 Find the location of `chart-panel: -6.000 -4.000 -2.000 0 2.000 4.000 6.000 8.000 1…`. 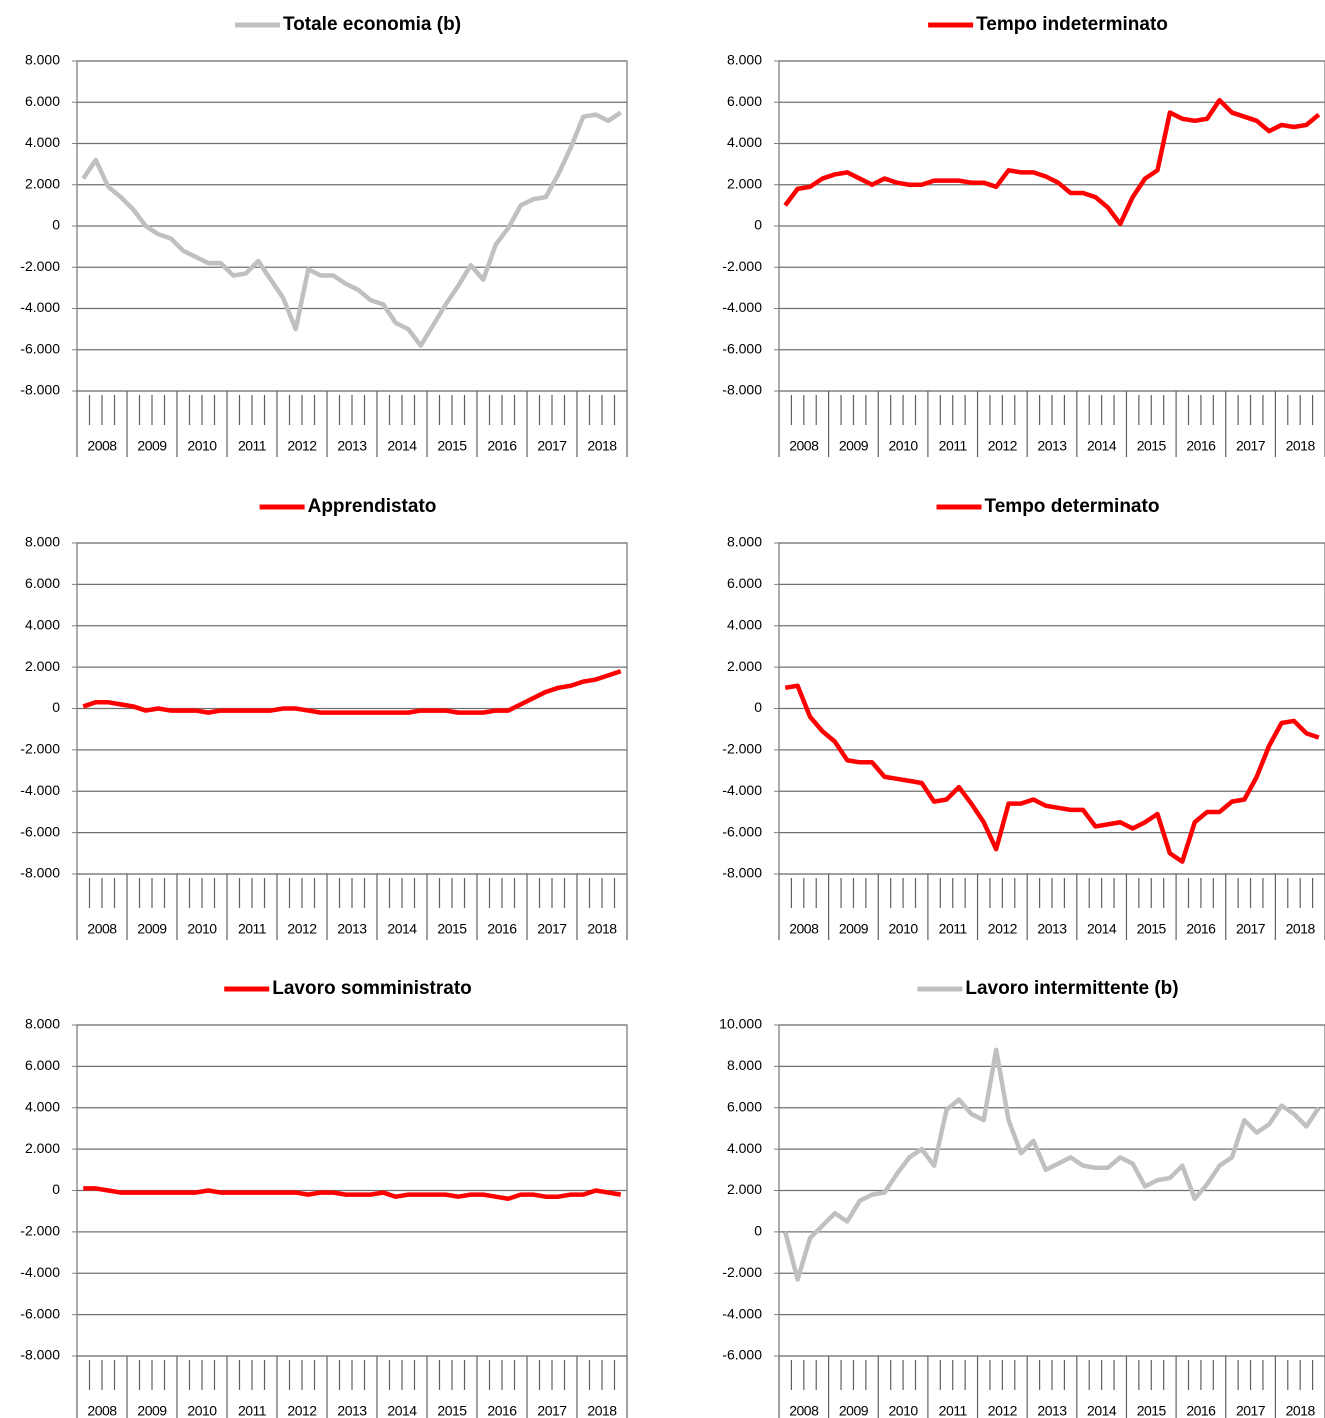

chart-panel: -6.000 -4.000 -2.000 0 2.000 4.000 6.000 8.000 1… is located at coordinates (1022, 1198).